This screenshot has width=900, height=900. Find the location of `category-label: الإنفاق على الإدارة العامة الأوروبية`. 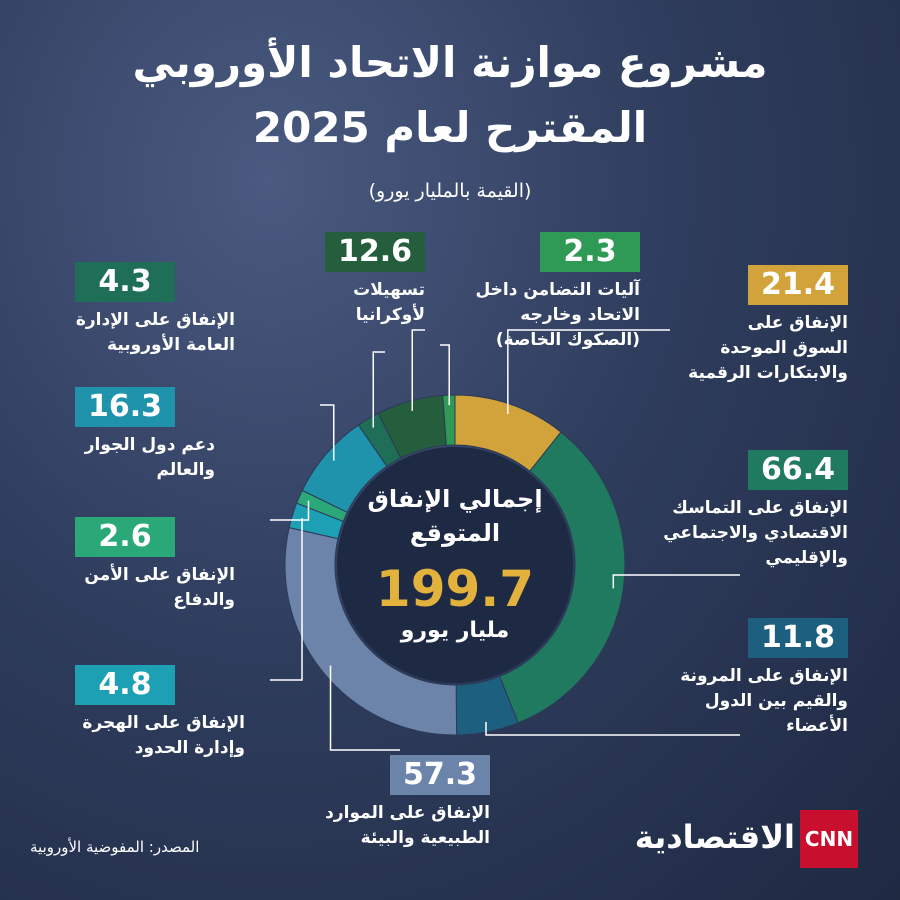

category-label: الإنفاق على الإدارة العامة الأوروبية is located at coordinates (155, 332).